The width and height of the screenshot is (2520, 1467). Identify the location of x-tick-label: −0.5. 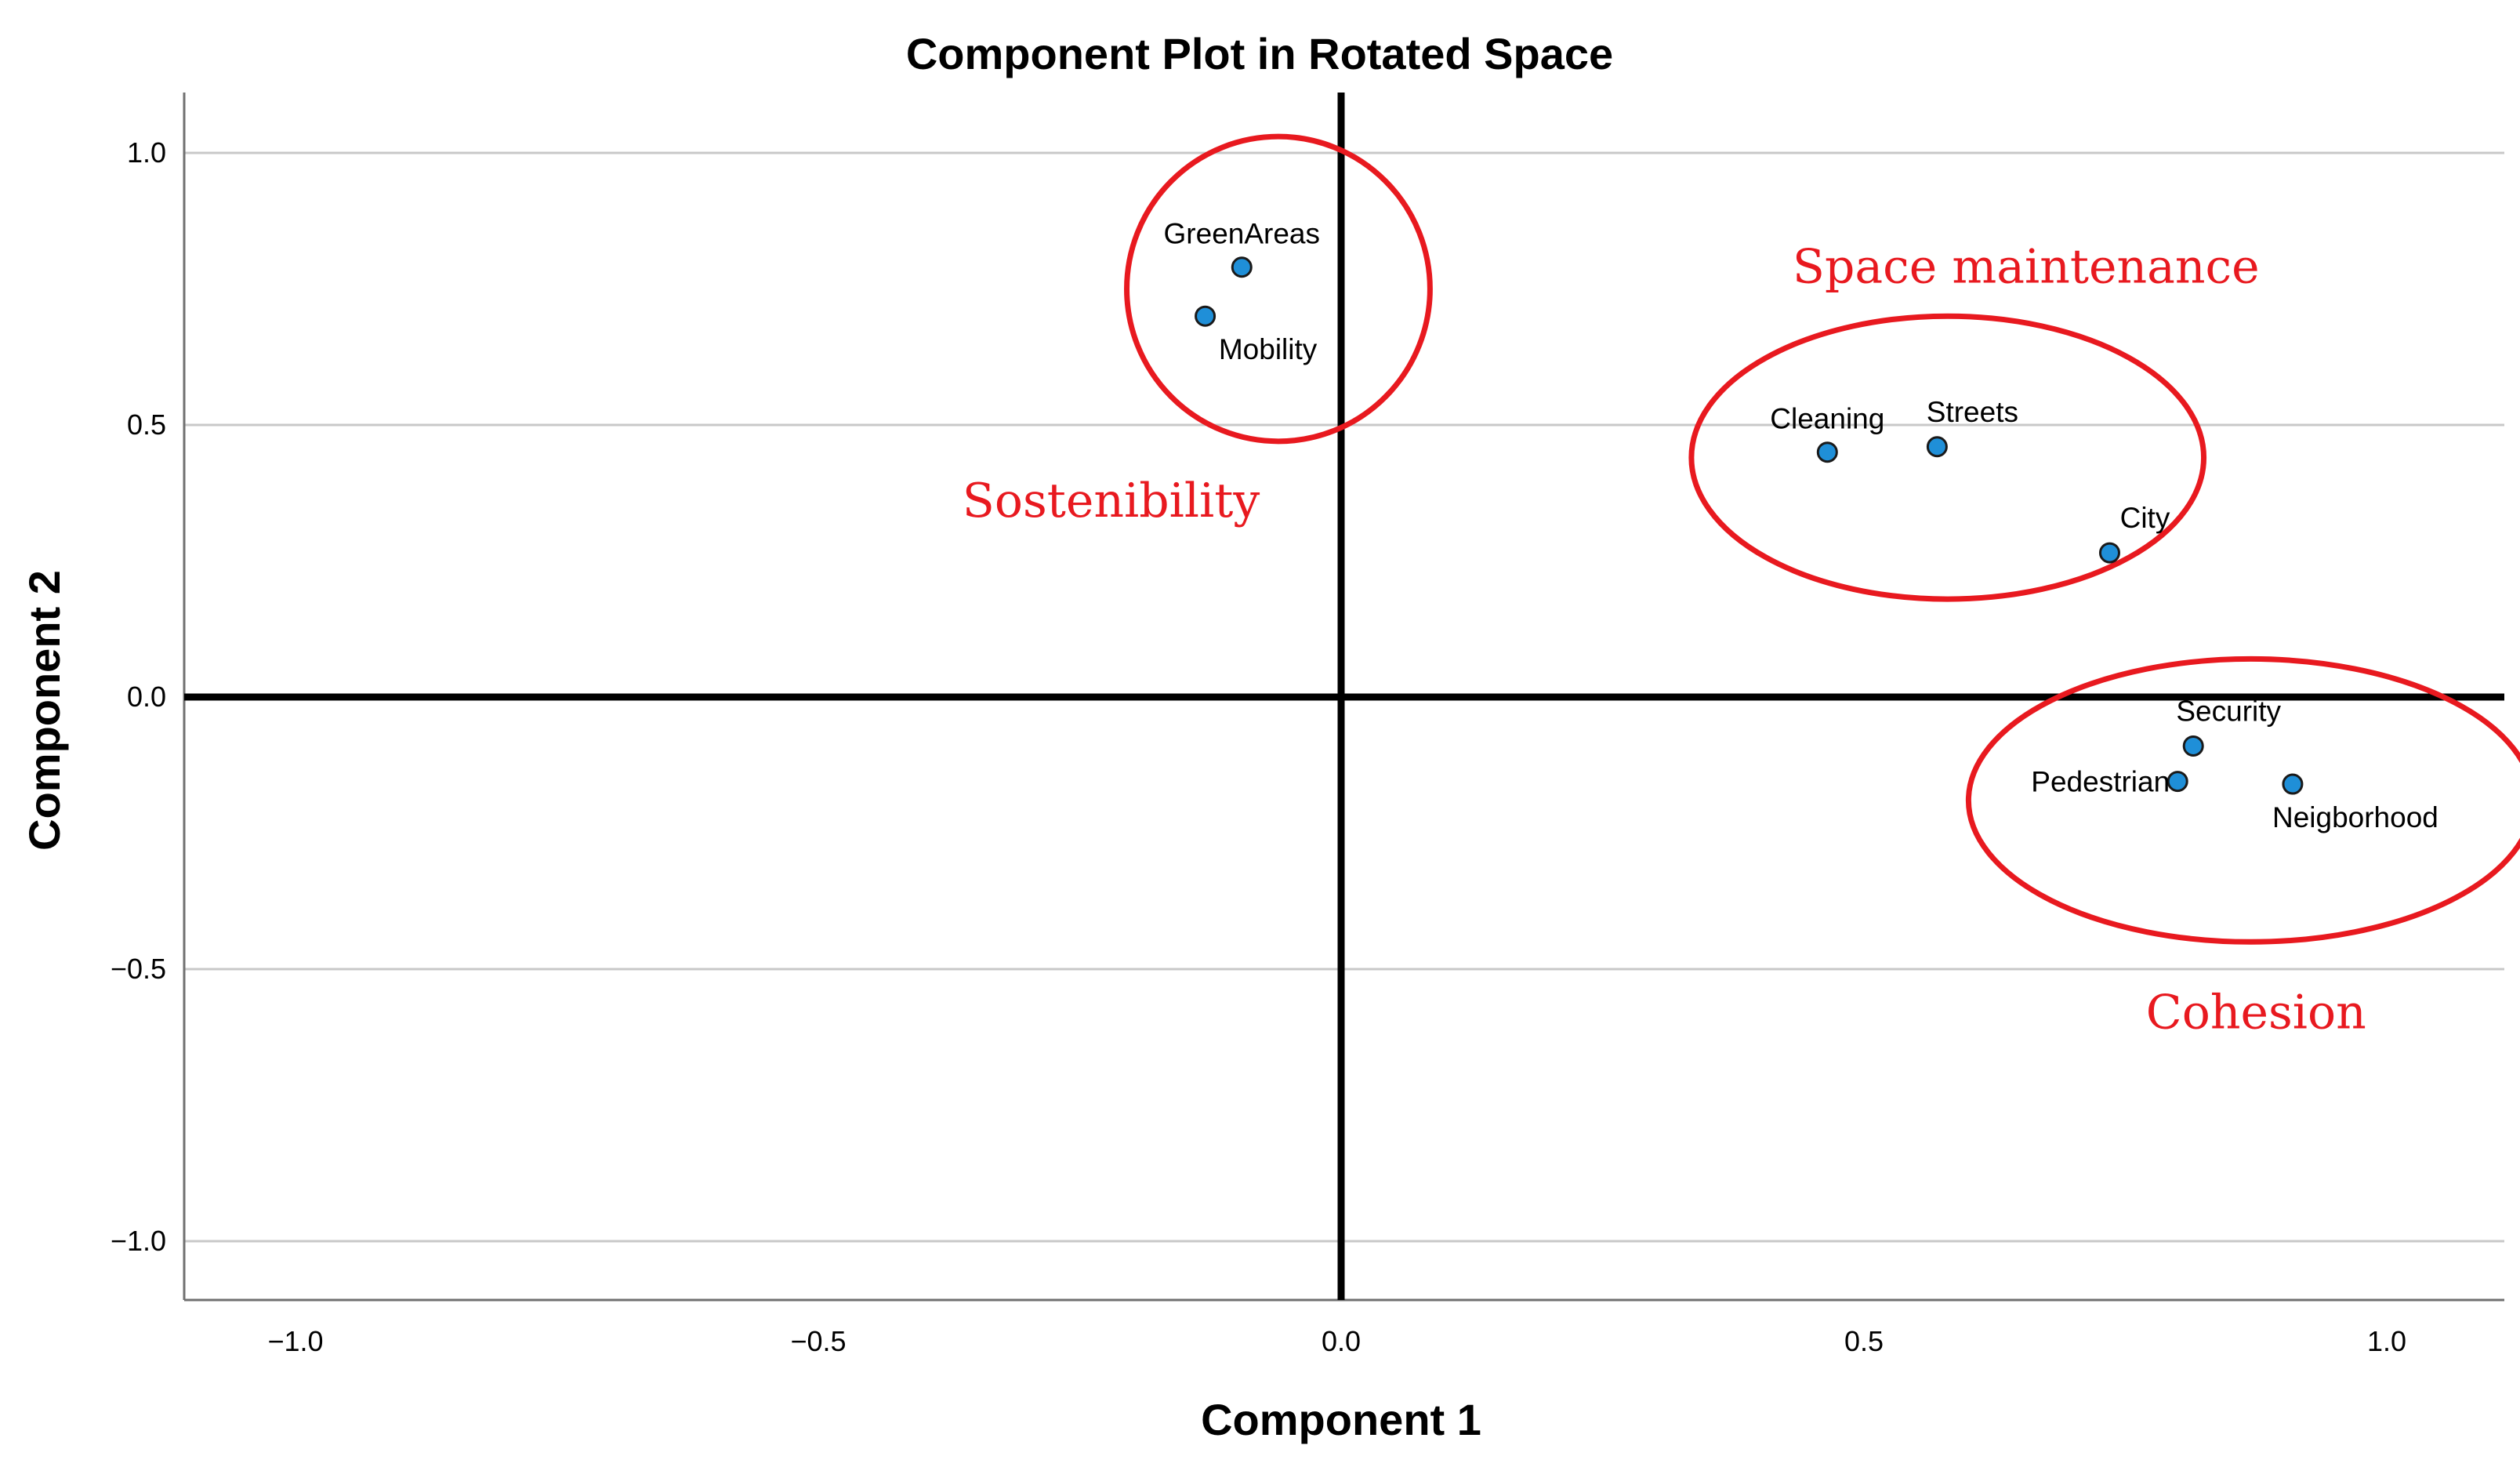
(818, 1341).